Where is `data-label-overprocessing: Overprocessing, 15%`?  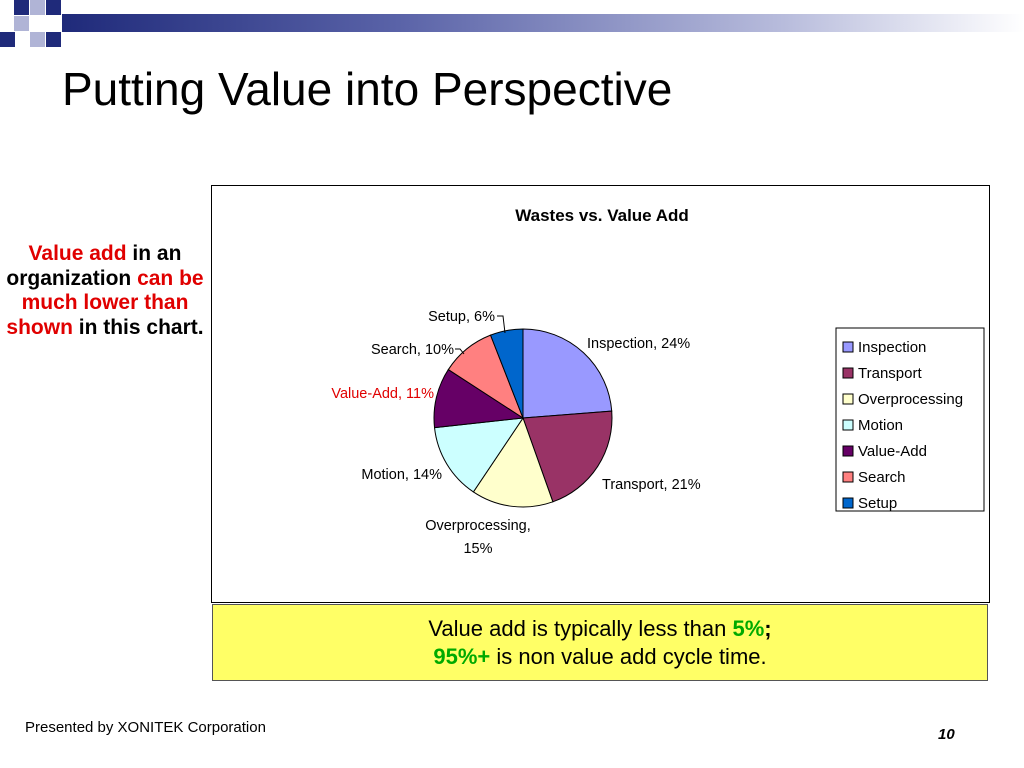
data-label-overprocessing: Overprocessing, 15% is located at coordinates (478, 537).